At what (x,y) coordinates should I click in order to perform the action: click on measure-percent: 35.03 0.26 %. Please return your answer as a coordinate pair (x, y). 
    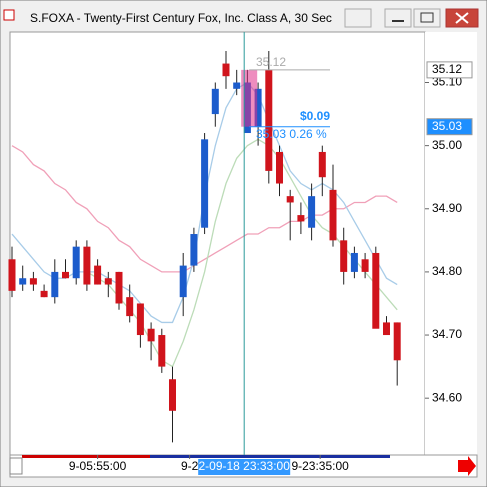
    Looking at the image, I should click on (291, 134).